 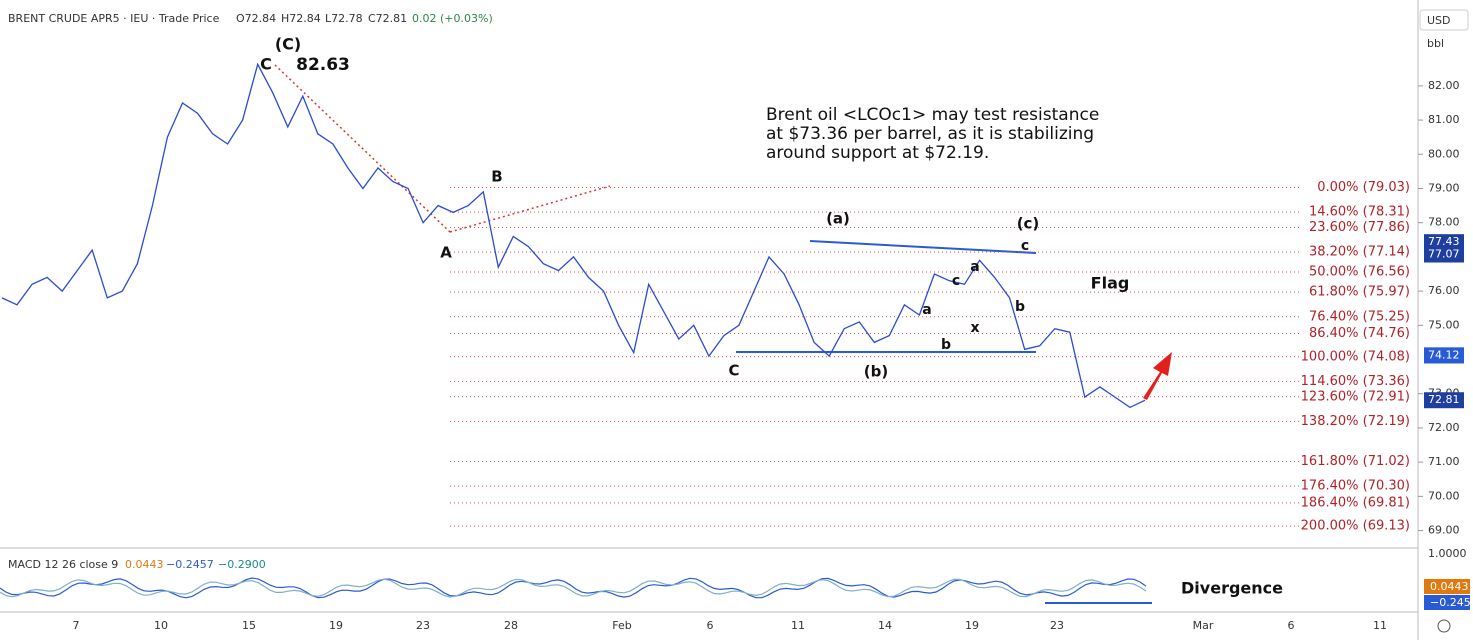 What do you see at coordinates (1110, 283) in the screenshot?
I see `wave-label: Flag` at bounding box center [1110, 283].